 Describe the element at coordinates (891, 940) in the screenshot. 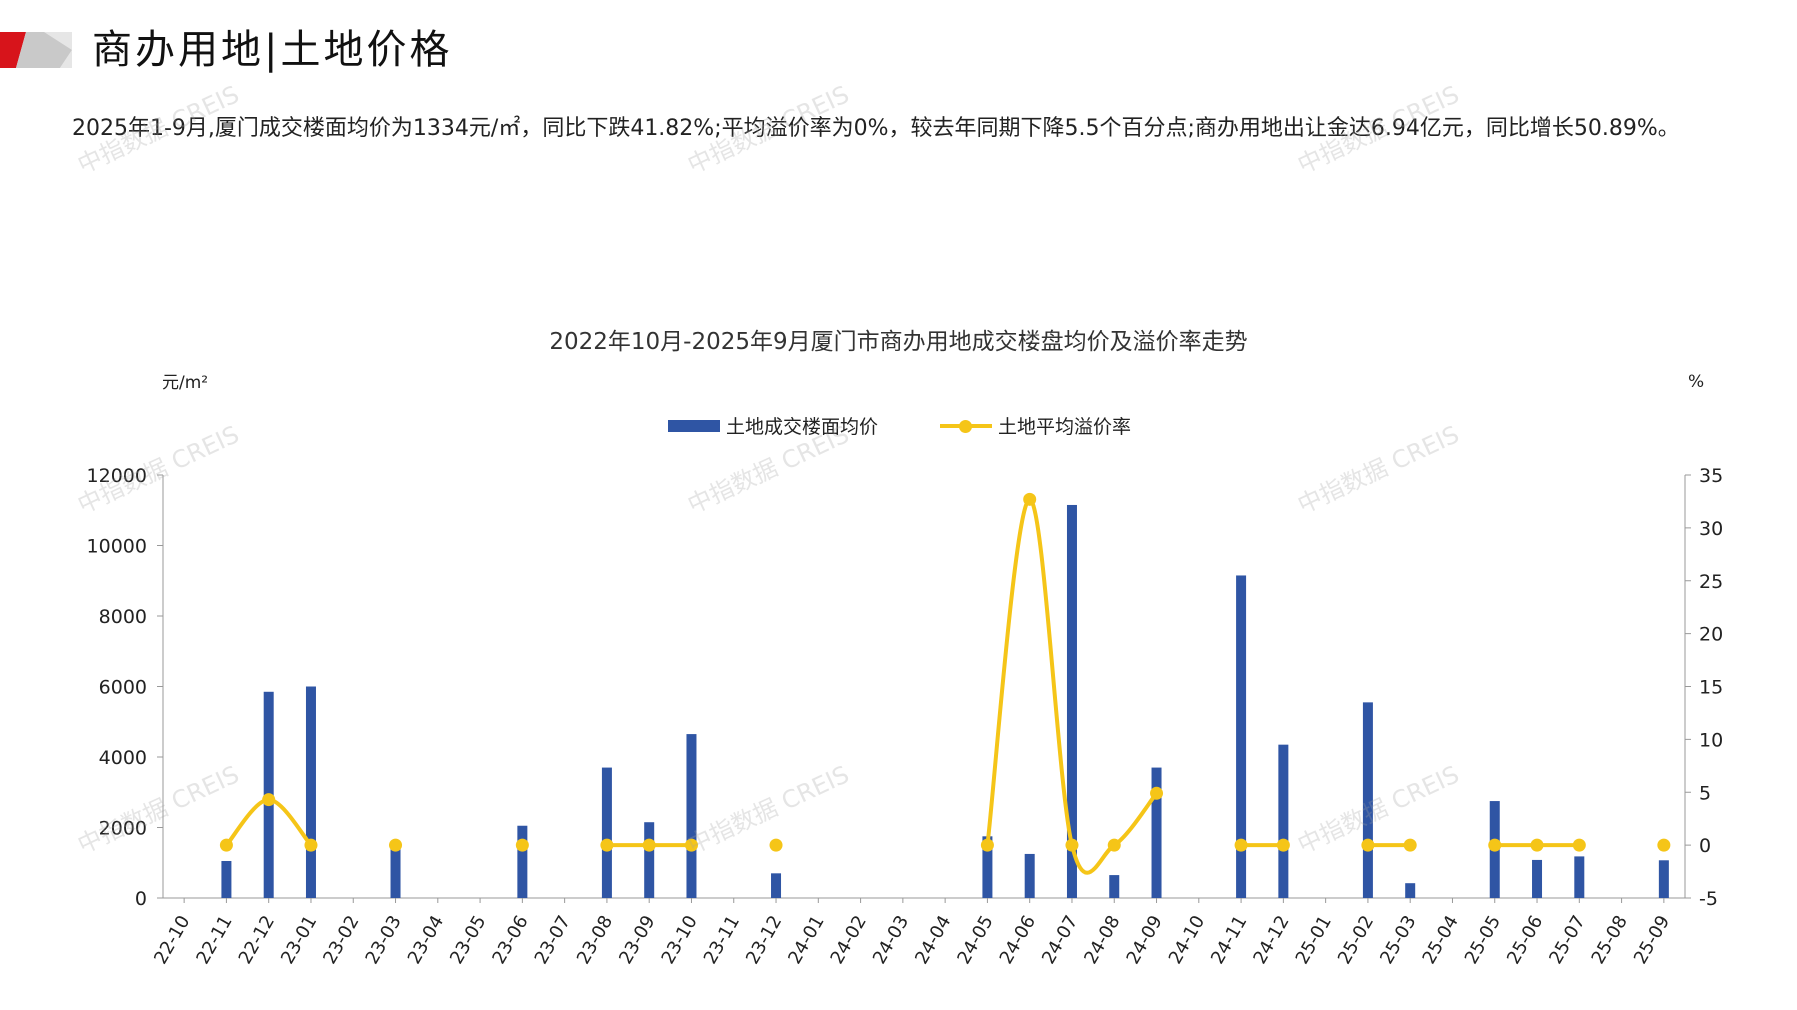

I see `x-tick-label: 24-03` at that location.